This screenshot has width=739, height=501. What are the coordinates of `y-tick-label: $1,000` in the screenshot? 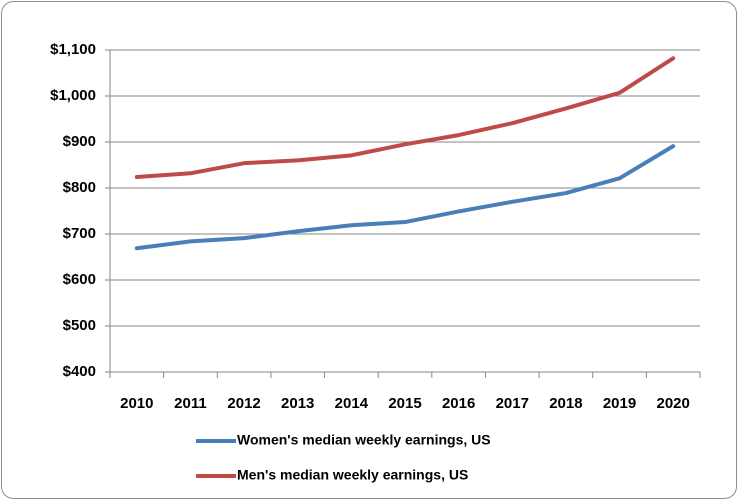 It's located at (73, 95).